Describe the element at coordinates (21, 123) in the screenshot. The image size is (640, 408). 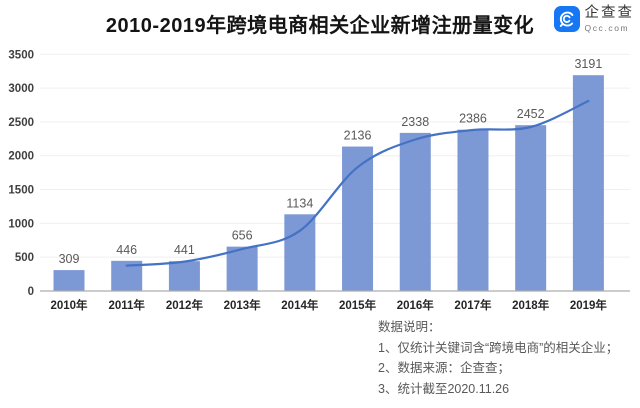
I see `y-tick-label: 2500` at that location.